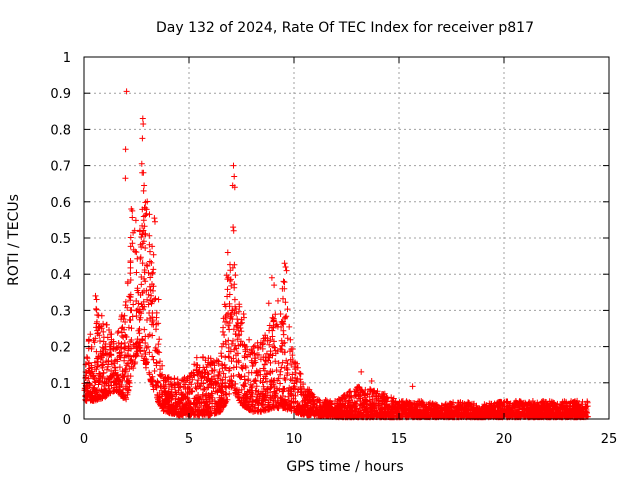 The width and height of the screenshot is (640, 480). I want to click on y-tick-label: 0.7, so click(60, 167).